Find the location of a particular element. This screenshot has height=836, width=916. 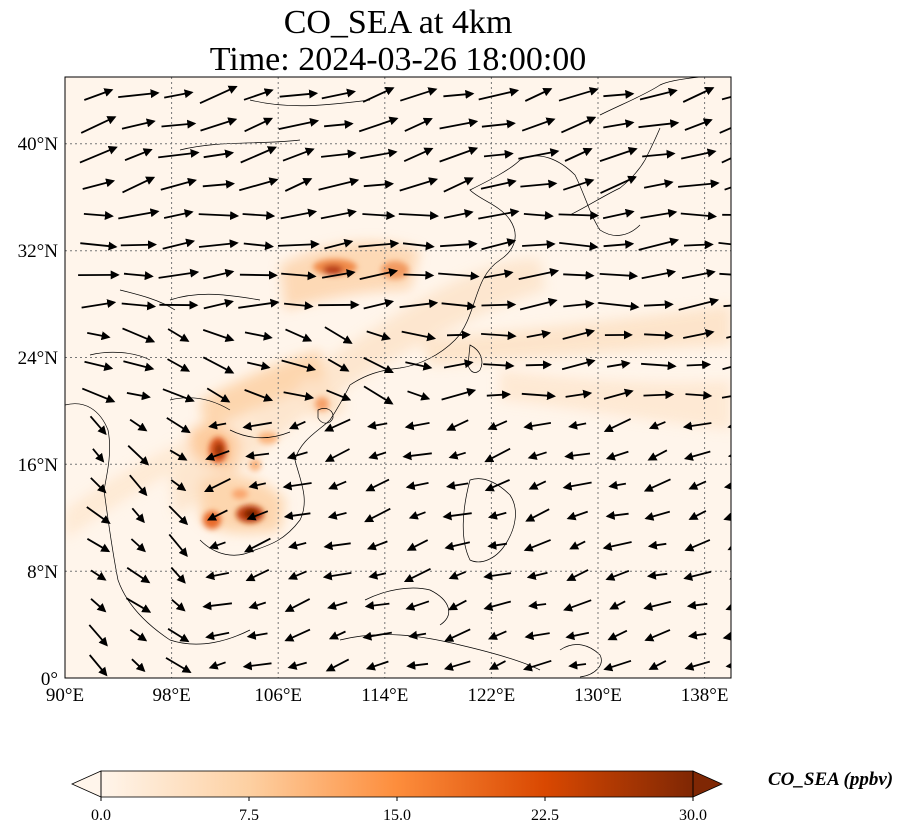

colorbar-tick-label: 30.0 is located at coordinates (693, 815).